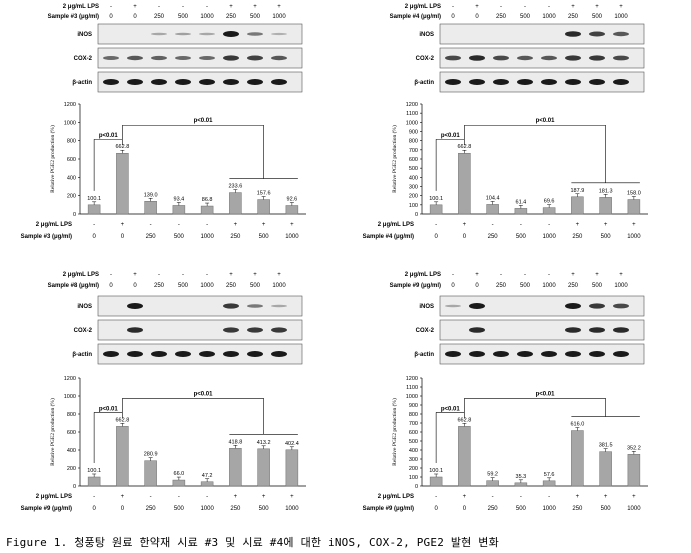  I want to click on data-label: 86.8, so click(207, 200).